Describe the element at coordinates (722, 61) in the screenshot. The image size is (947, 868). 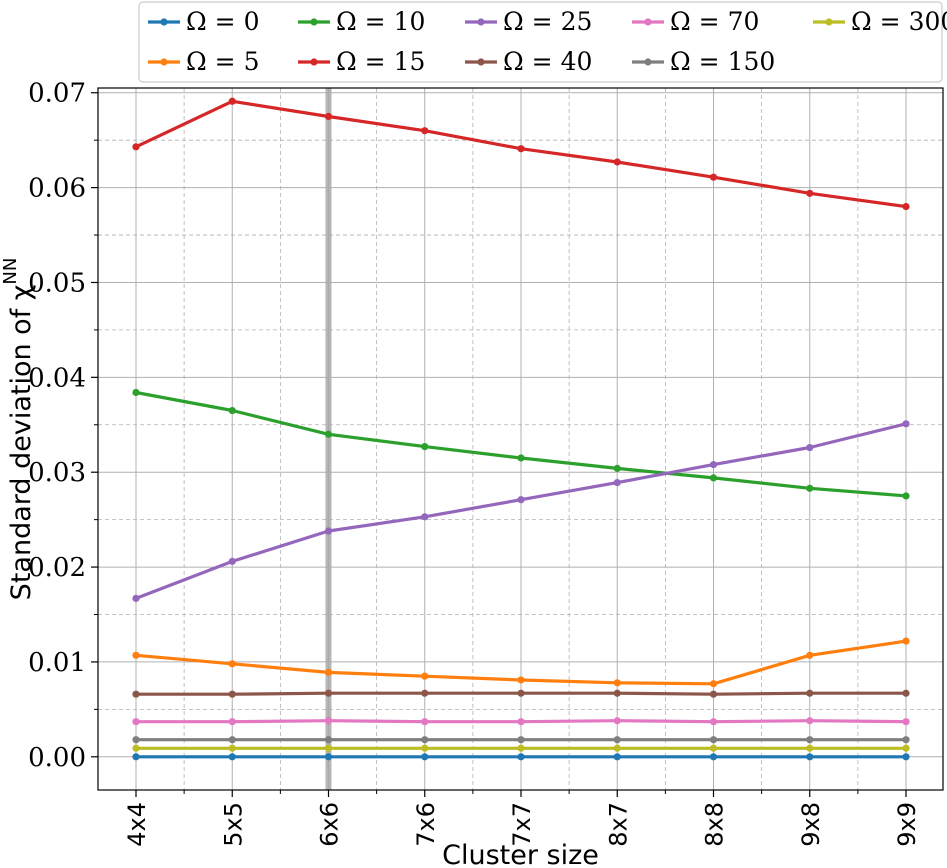
I see `legend-label: Ω = 150` at that location.